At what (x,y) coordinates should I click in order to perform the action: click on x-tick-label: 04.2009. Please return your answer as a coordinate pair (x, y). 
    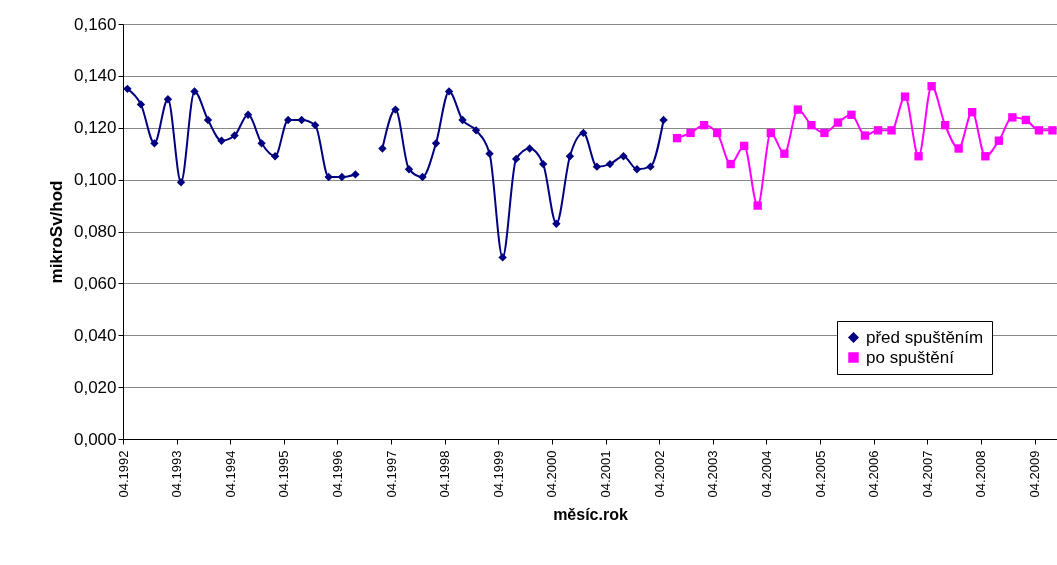
    Looking at the image, I should click on (1035, 474).